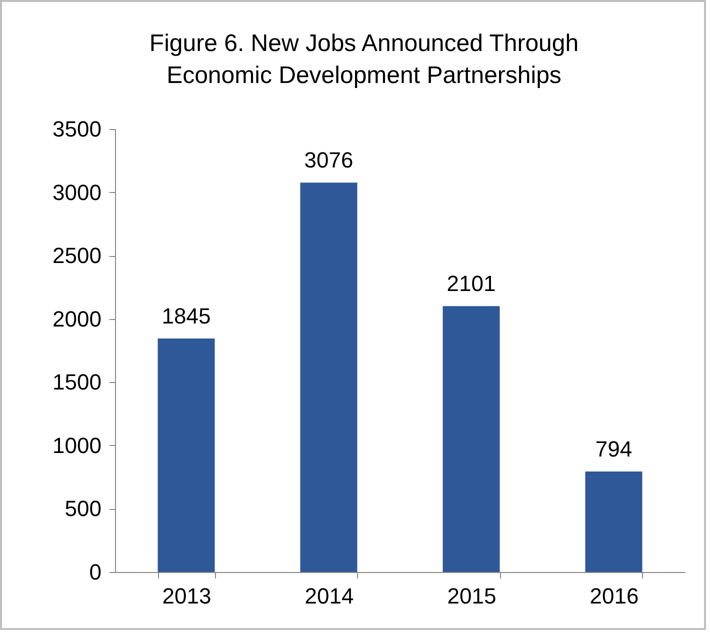 This screenshot has height=634, width=710. I want to click on y-tick-label: 0, so click(95, 572).